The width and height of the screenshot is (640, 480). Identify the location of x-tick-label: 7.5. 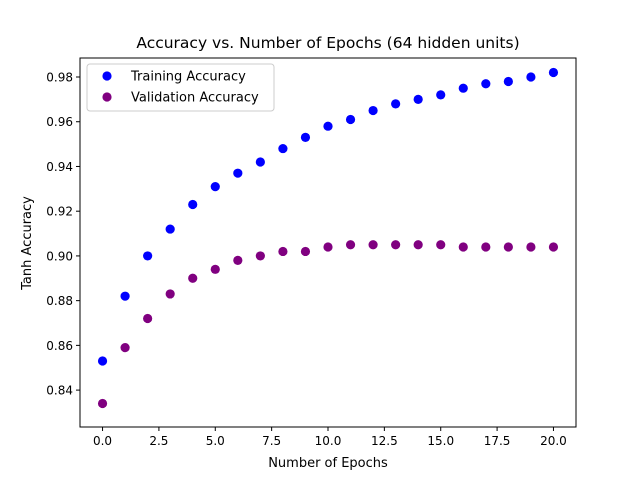
(271, 441).